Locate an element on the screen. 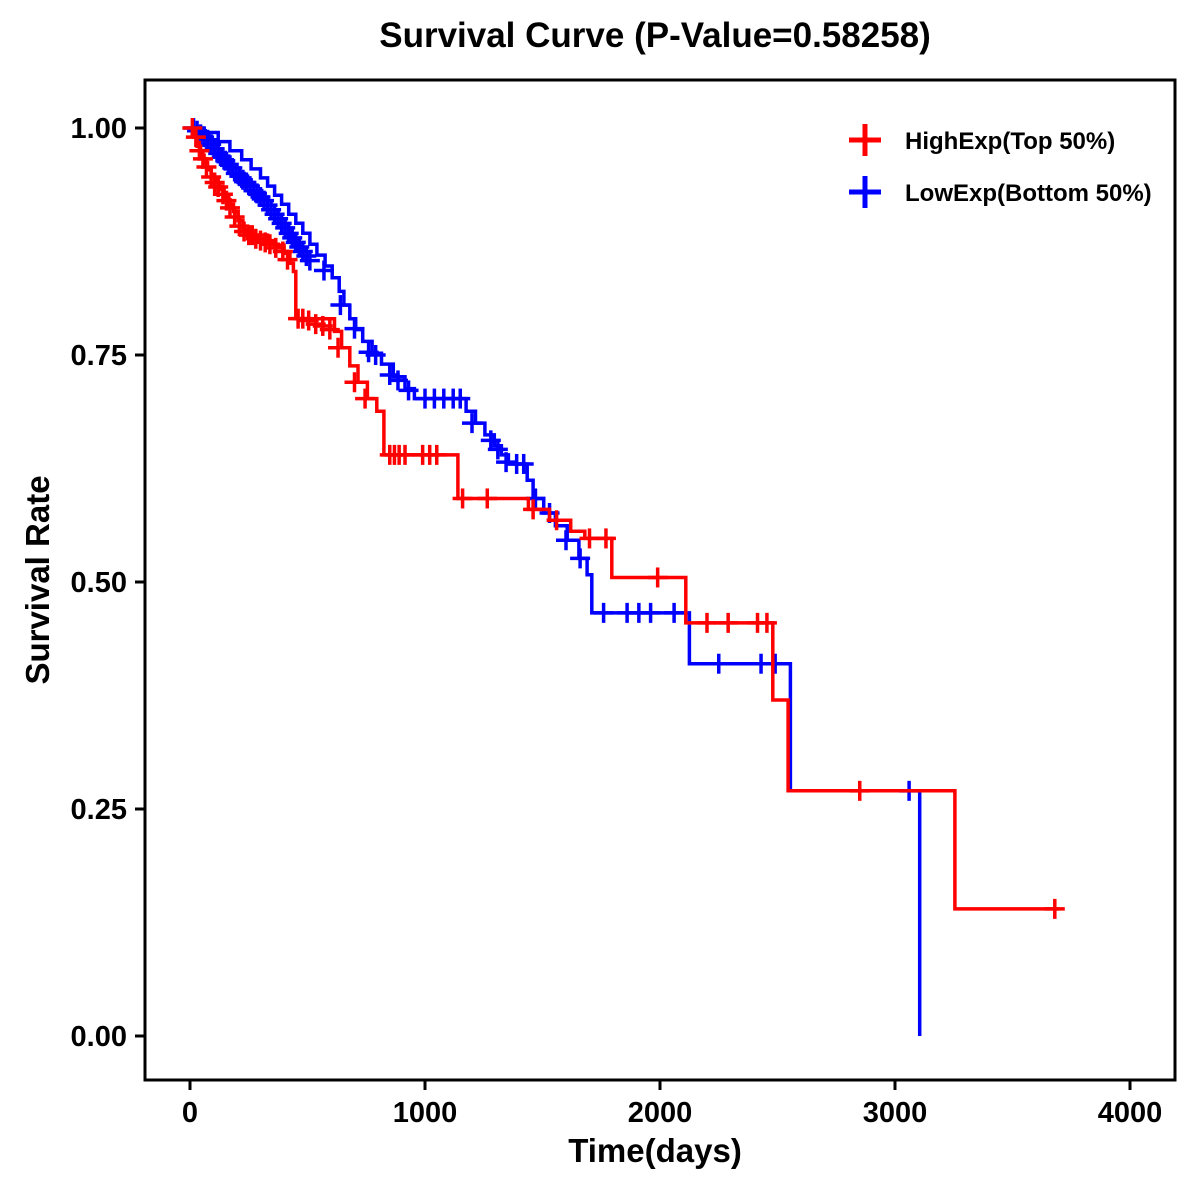 Image resolution: width=1200 pixels, height=1200 pixels. x-axis: 0 1000 2000 3000 4000 is located at coordinates (672, 1104).